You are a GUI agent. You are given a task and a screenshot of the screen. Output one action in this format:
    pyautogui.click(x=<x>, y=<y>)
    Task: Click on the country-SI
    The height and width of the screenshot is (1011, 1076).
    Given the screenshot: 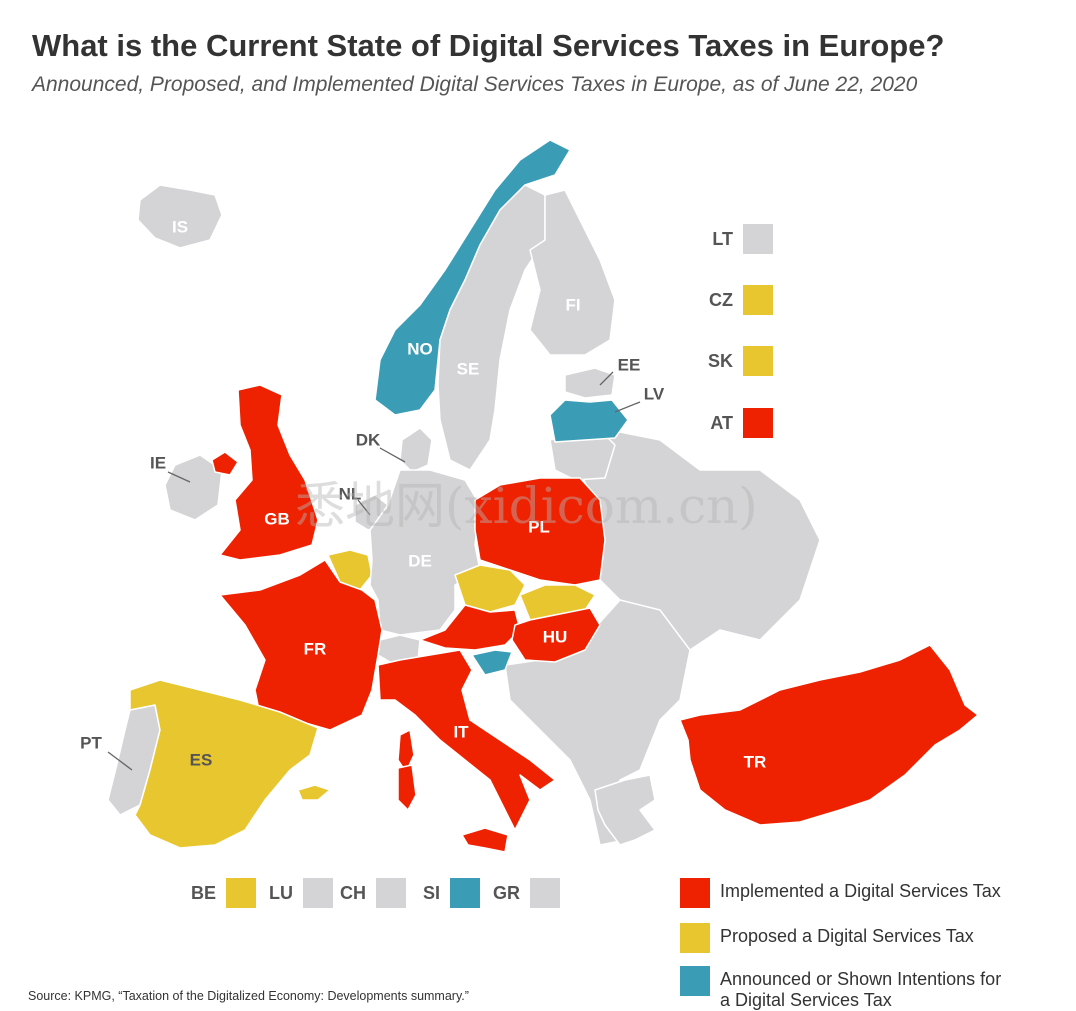 What is the action you would take?
    pyautogui.click(x=492, y=662)
    